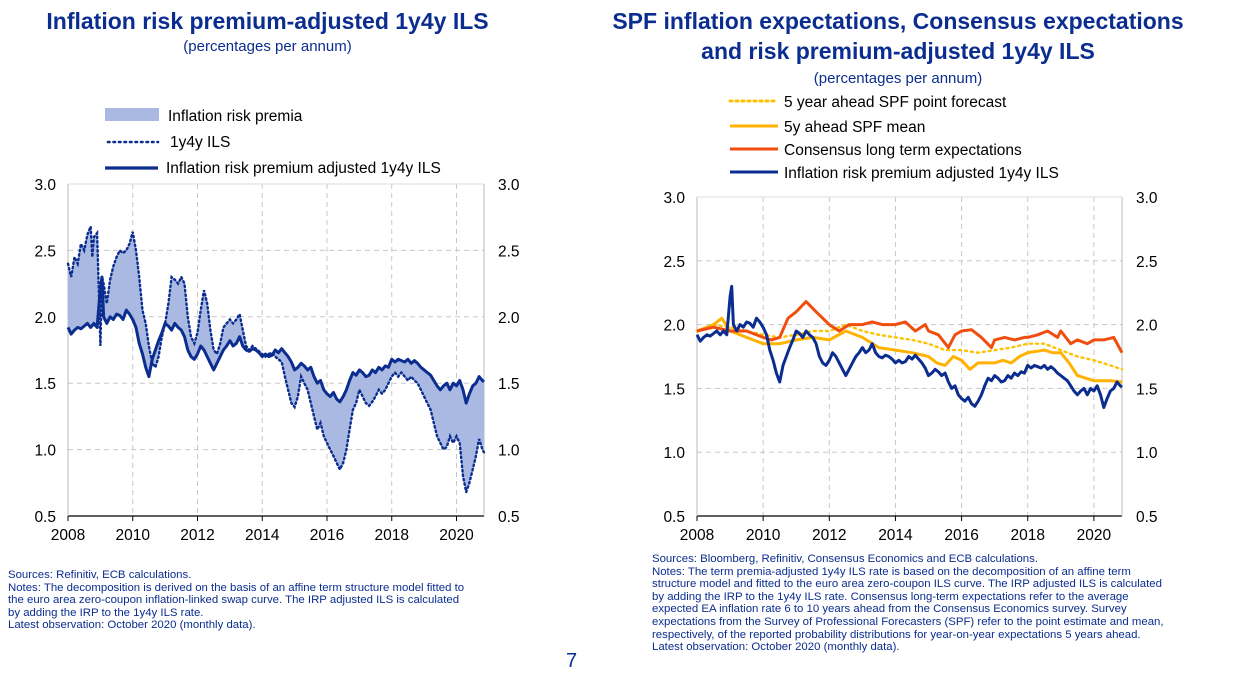 The height and width of the screenshot is (686, 1240). What do you see at coordinates (1147, 389) in the screenshot?
I see `right-chart-y-tick-label-right: 1.5` at bounding box center [1147, 389].